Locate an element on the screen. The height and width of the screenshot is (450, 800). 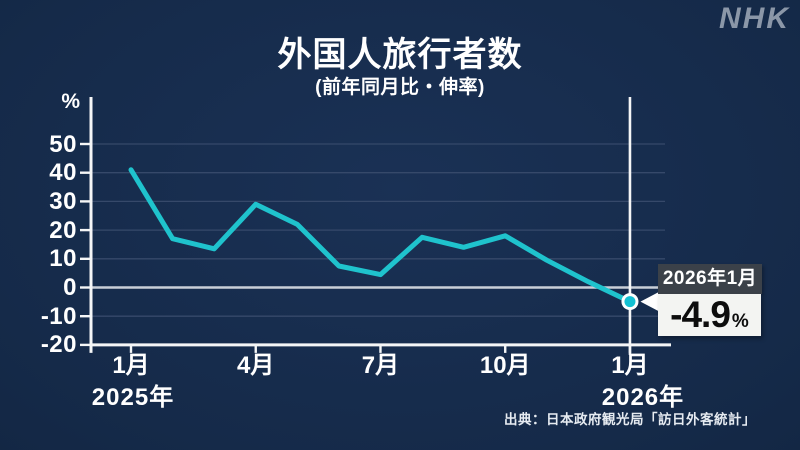
callout-value: -4.9 is located at coordinates (700, 314).